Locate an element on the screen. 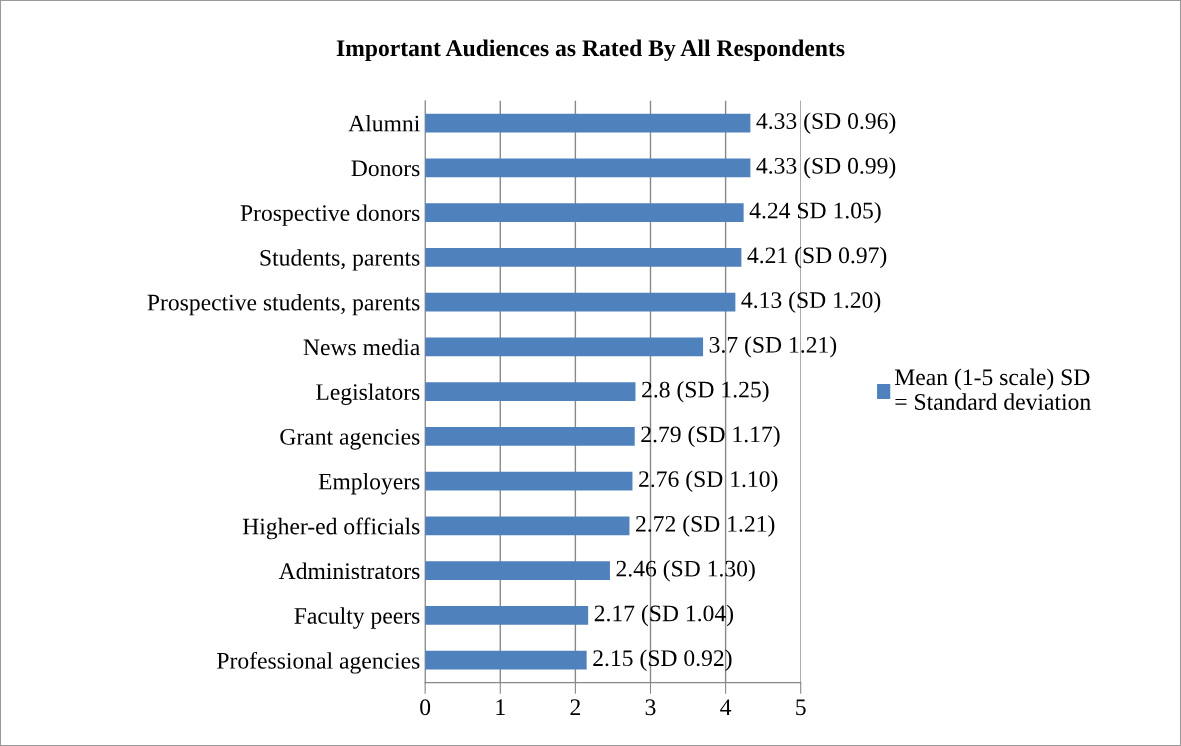 This screenshot has height=746, width=1181. y-tick-label: Prospective students, parents is located at coordinates (283, 304).